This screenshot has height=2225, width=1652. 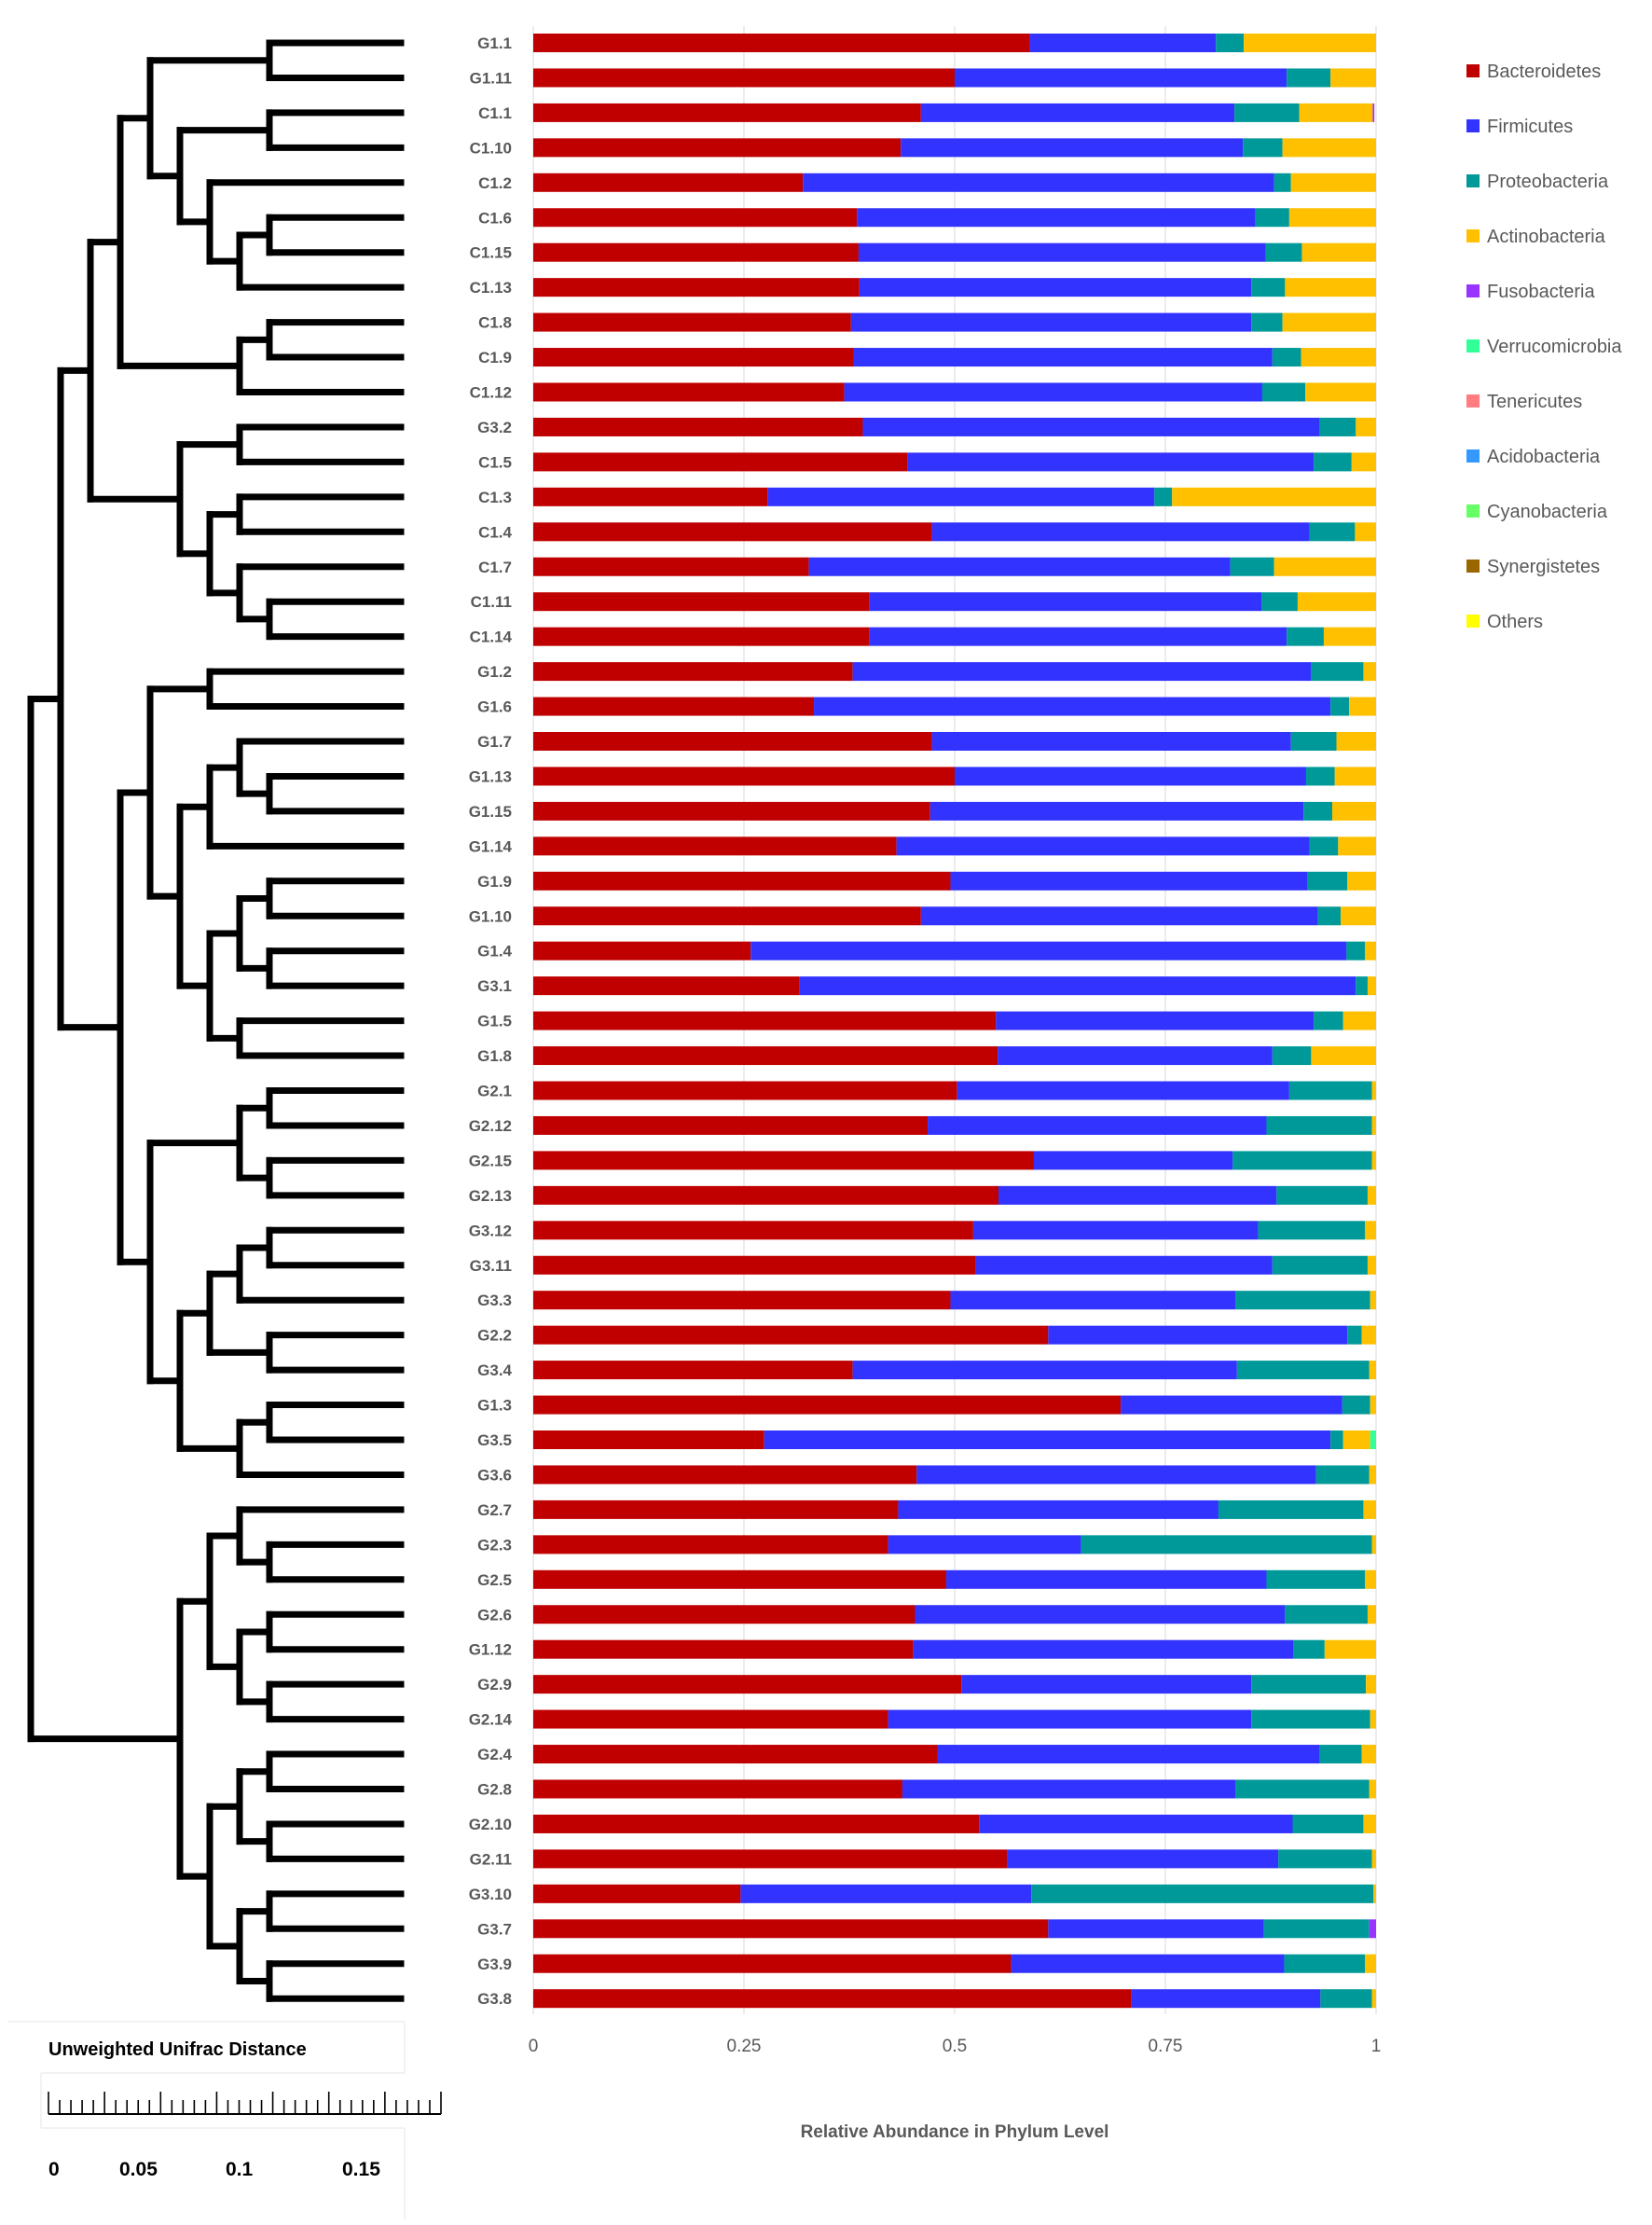 I want to click on legend-label: Verrucomicrobia, so click(x=1554, y=347).